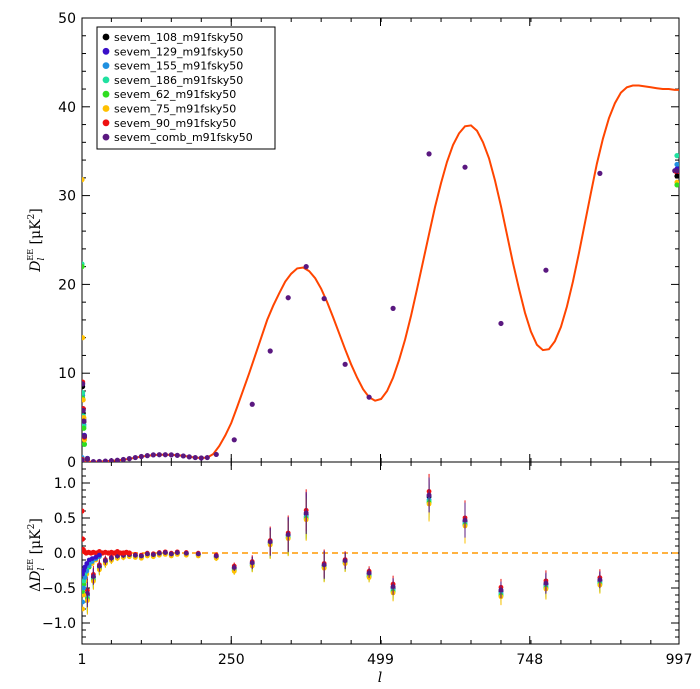 The height and width of the screenshot is (689, 700). What do you see at coordinates (178, 66) in the screenshot?
I see `legend-label: sevem_155_m91fsky50` at bounding box center [178, 66].